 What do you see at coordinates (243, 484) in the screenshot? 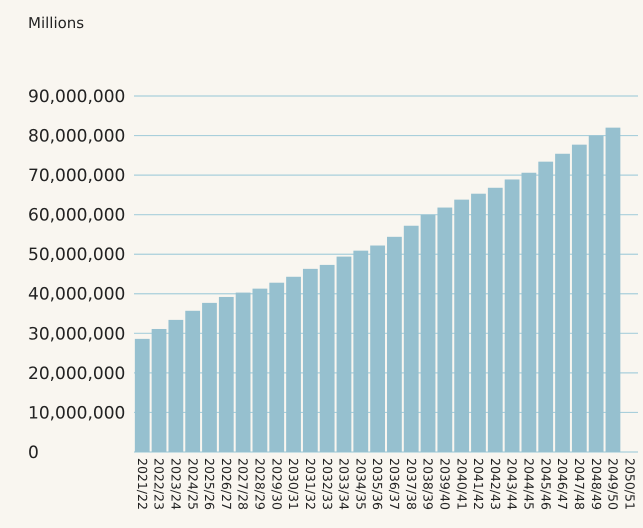
I see `x-tick-label: 2027/28` at bounding box center [243, 484].